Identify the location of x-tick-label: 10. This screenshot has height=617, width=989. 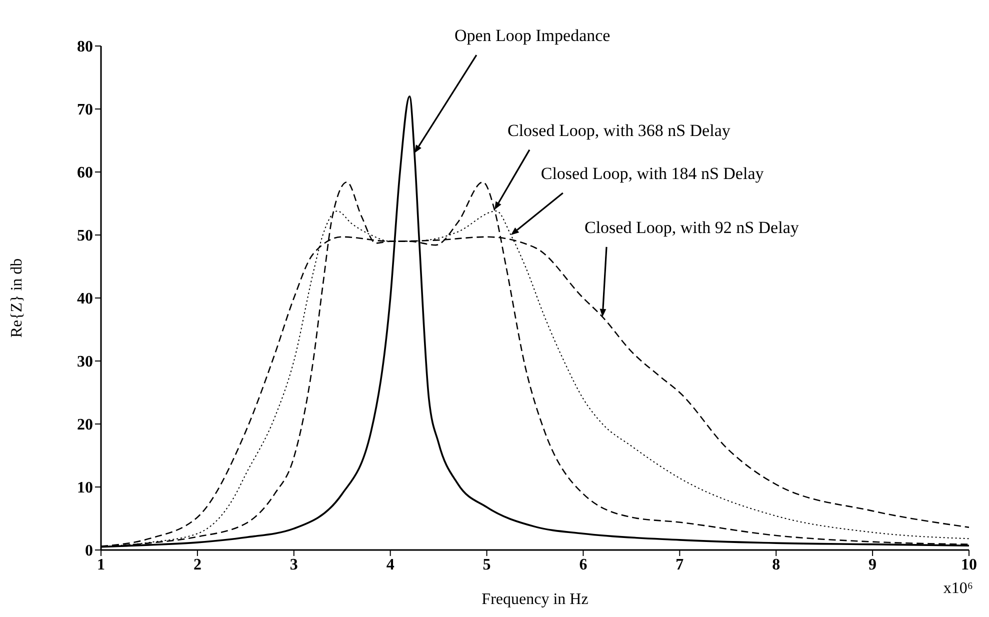
(969, 565).